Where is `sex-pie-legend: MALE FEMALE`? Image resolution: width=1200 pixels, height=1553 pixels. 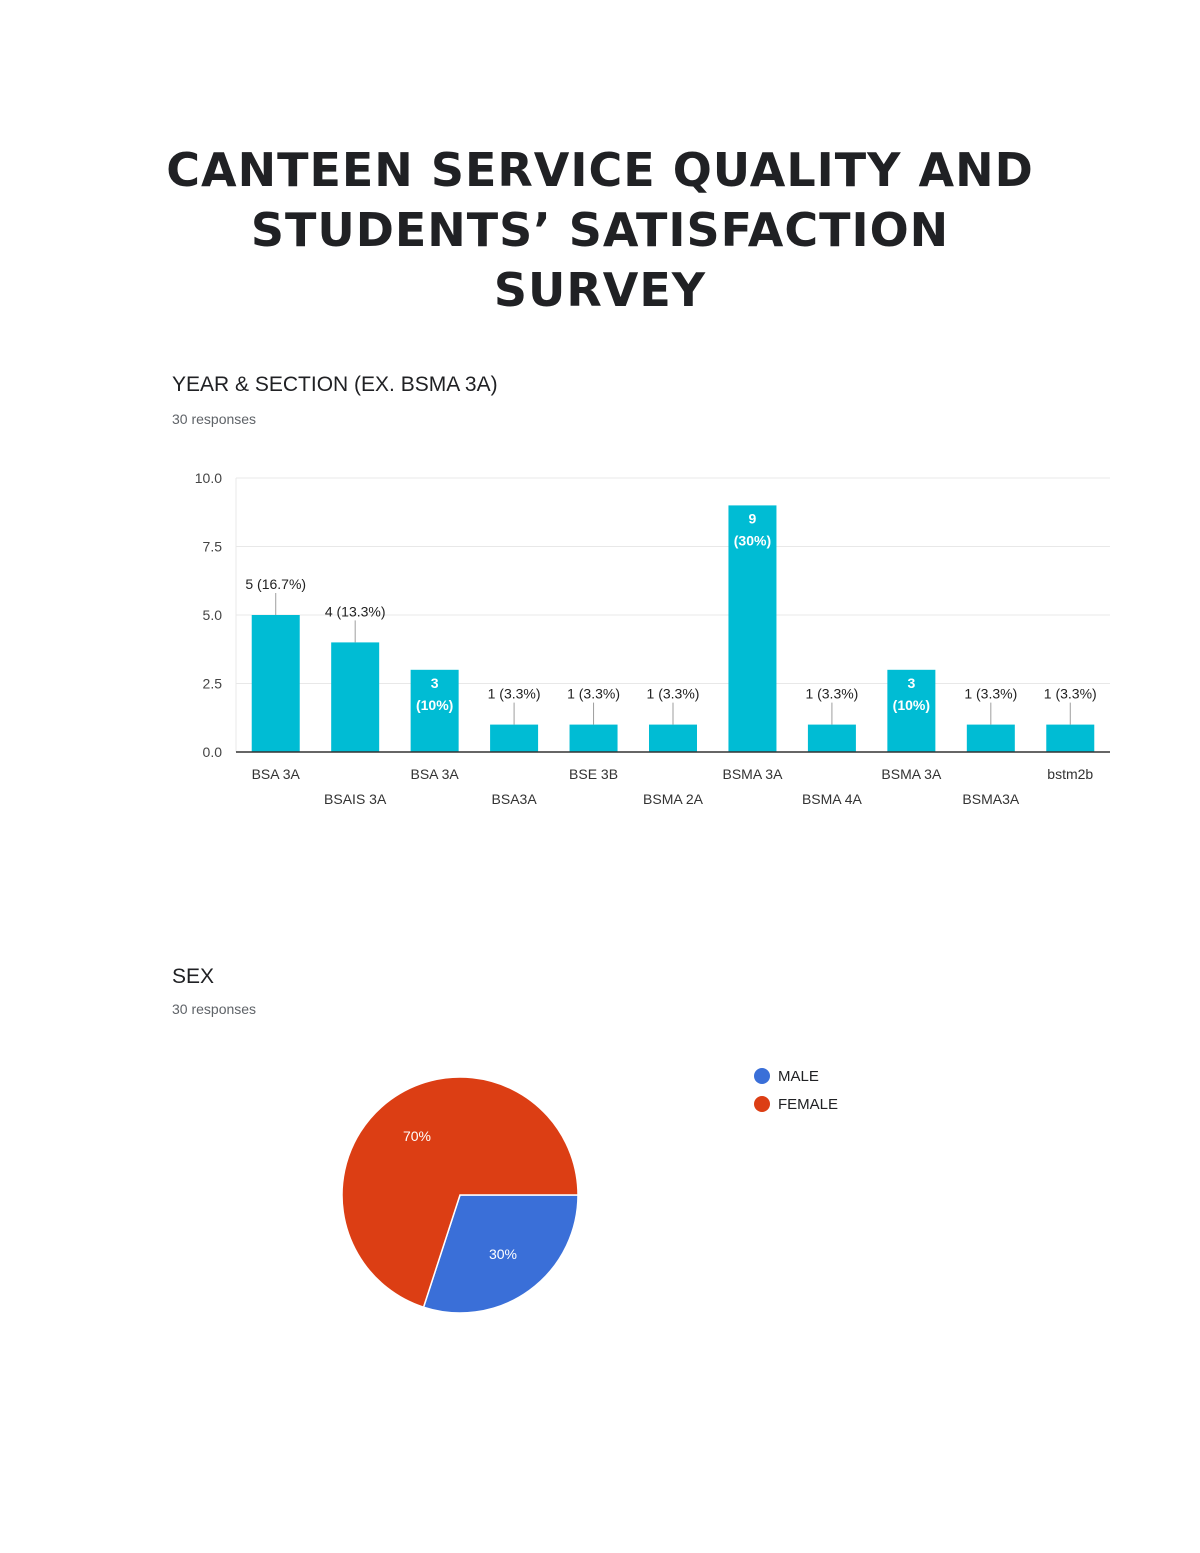
sex-pie-legend: MALE FEMALE is located at coordinates (796, 1090).